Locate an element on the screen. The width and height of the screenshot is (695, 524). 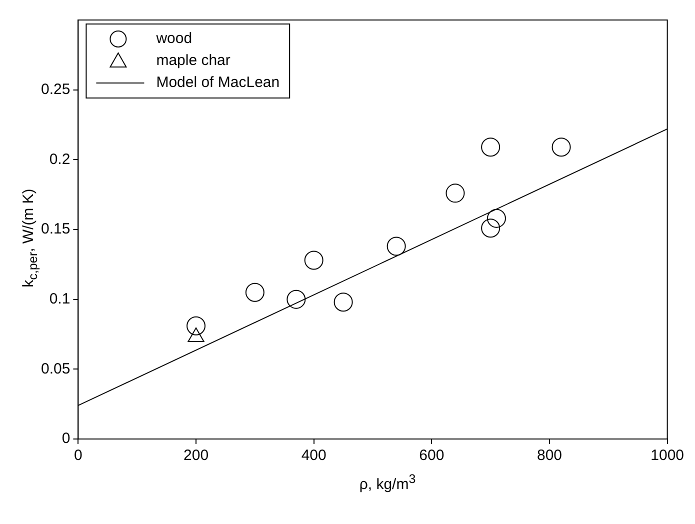
x-tick-label: 200 is located at coordinates (196, 455).